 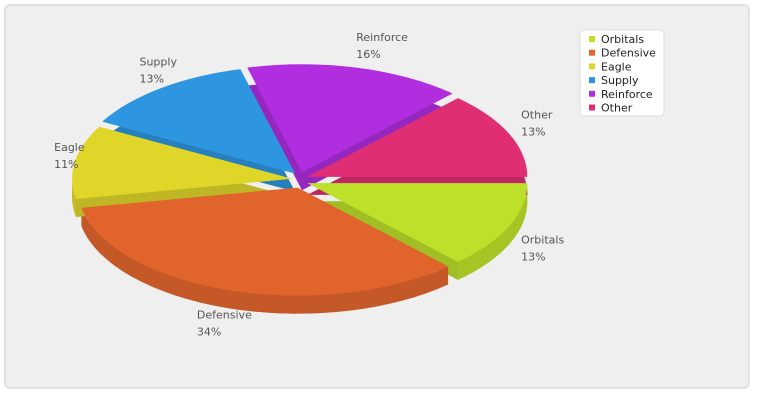 I want to click on slice-label: Defensive, so click(x=224, y=314).